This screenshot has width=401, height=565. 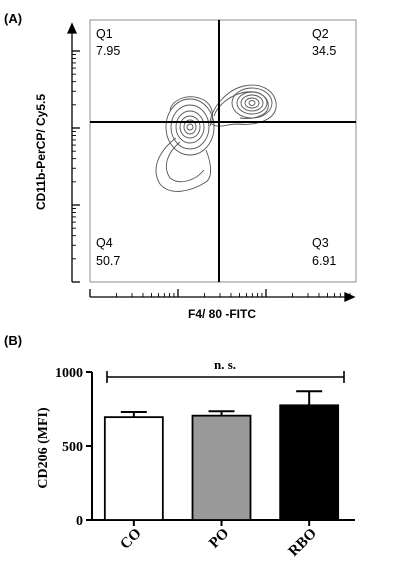 What do you see at coordinates (130, 539) in the screenshot?
I see `panel-b-x-tick-label-co: CO` at bounding box center [130, 539].